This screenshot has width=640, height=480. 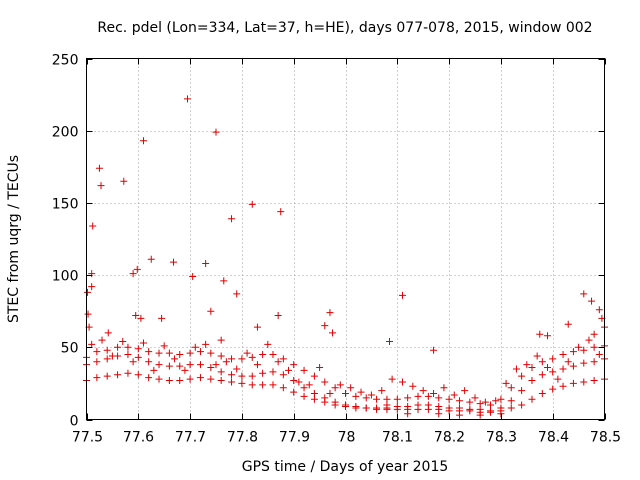 I want to click on x-tick-label: 77.7, so click(x=190, y=438).